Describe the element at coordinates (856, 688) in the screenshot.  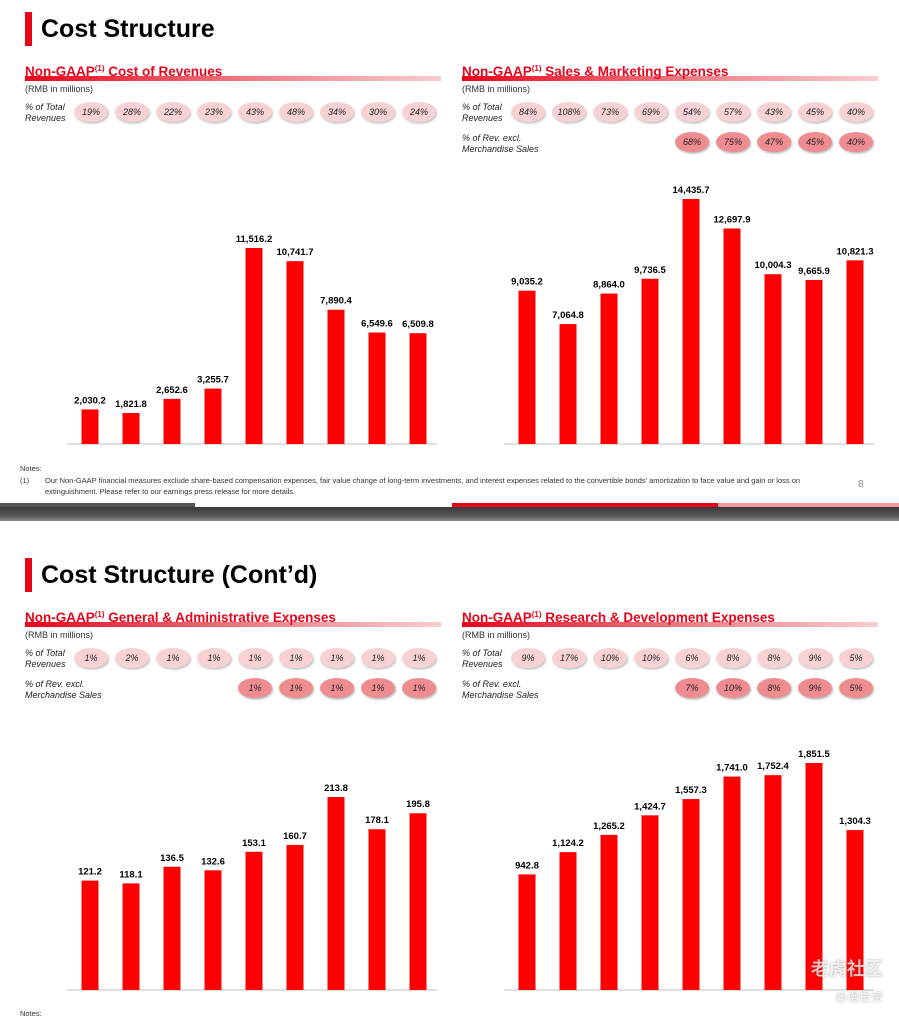
I see `pct-excl-merchandise-pill: 5%` at that location.